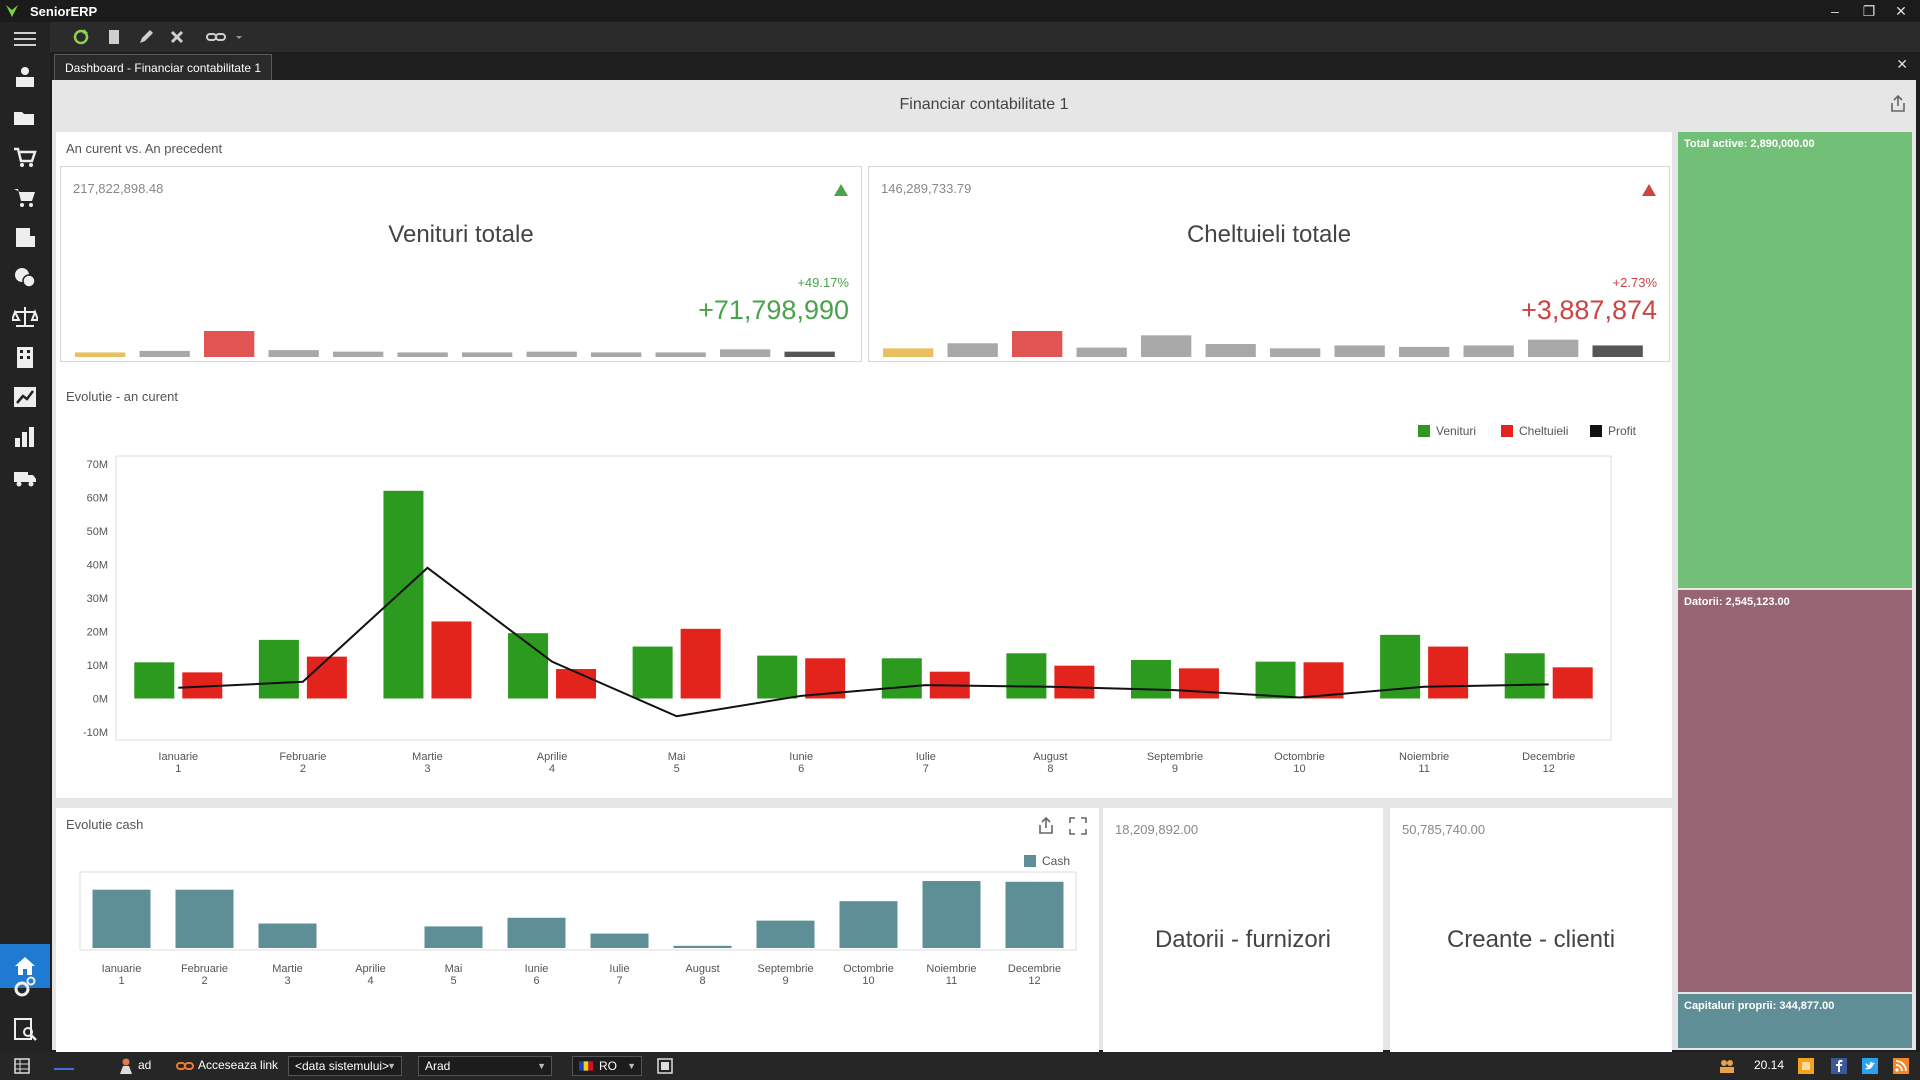 The height and width of the screenshot is (1080, 1920). I want to click on treemap-datorii: Datorii: 2,545,123.00, so click(1795, 791).